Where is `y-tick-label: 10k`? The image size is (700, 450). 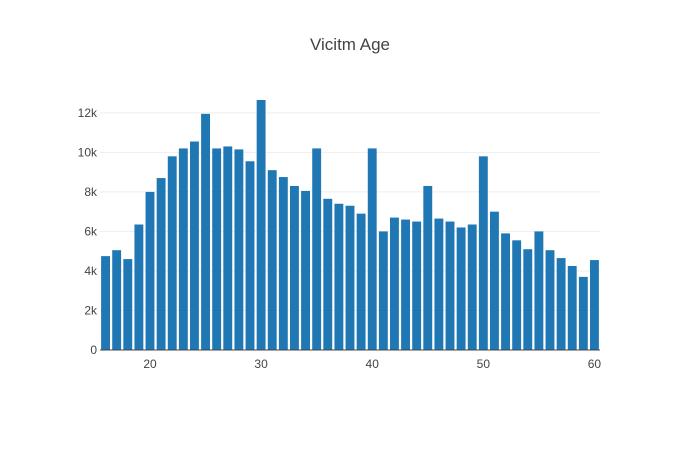 y-tick-label: 10k is located at coordinates (88, 152).